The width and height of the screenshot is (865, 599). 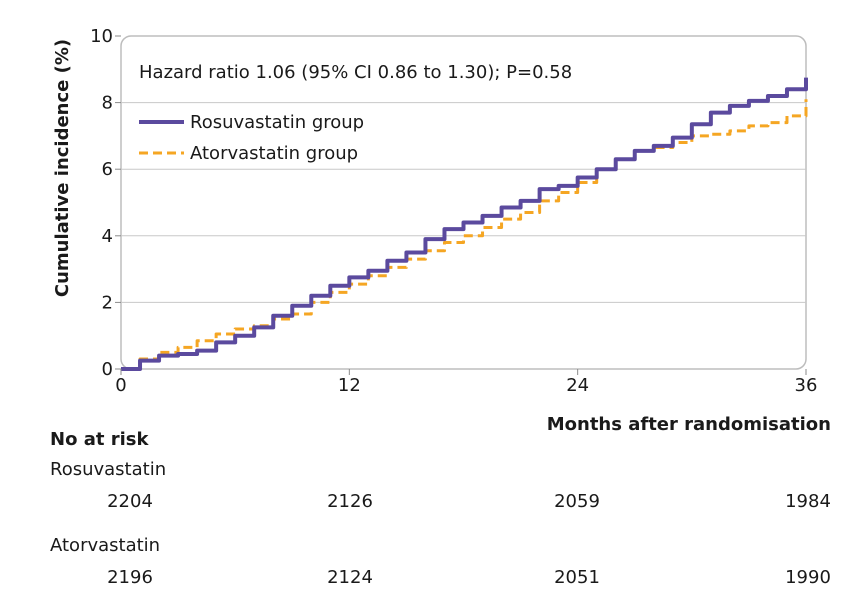 What do you see at coordinates (105, 545) in the screenshot?
I see `risk-group-label-atorvastatin: Atorvastatin` at bounding box center [105, 545].